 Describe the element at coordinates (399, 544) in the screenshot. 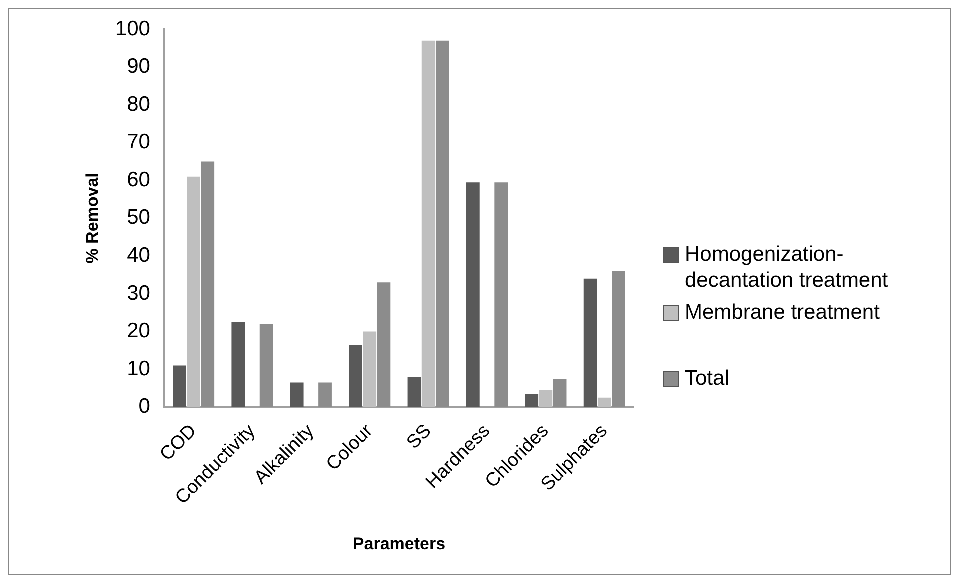

I see `x-axis-title: Parameters` at that location.